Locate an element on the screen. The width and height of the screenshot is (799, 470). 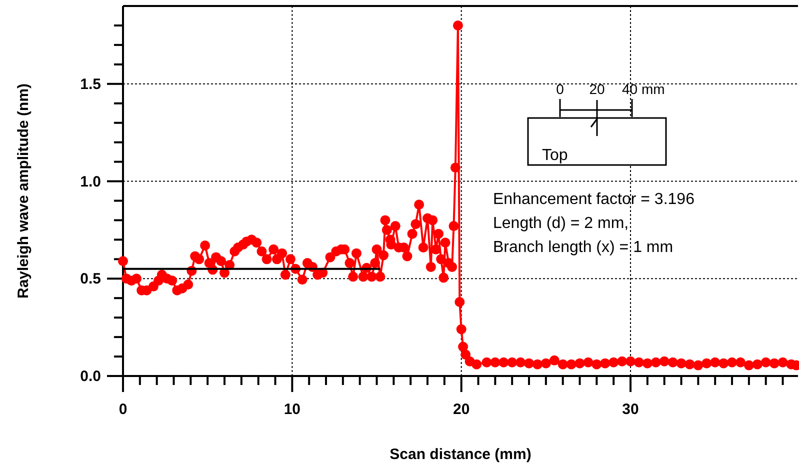
annotation: Top is located at coordinates (555, 155).